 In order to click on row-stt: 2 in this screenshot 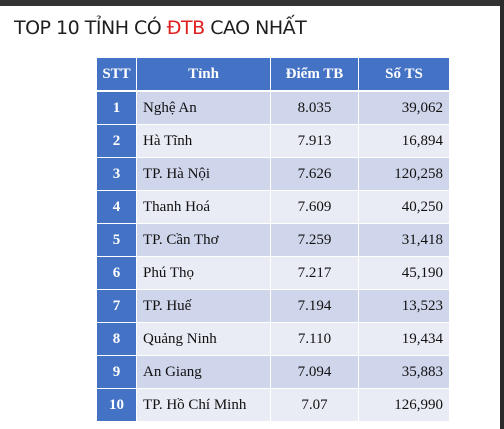, I will do `click(117, 141)`.